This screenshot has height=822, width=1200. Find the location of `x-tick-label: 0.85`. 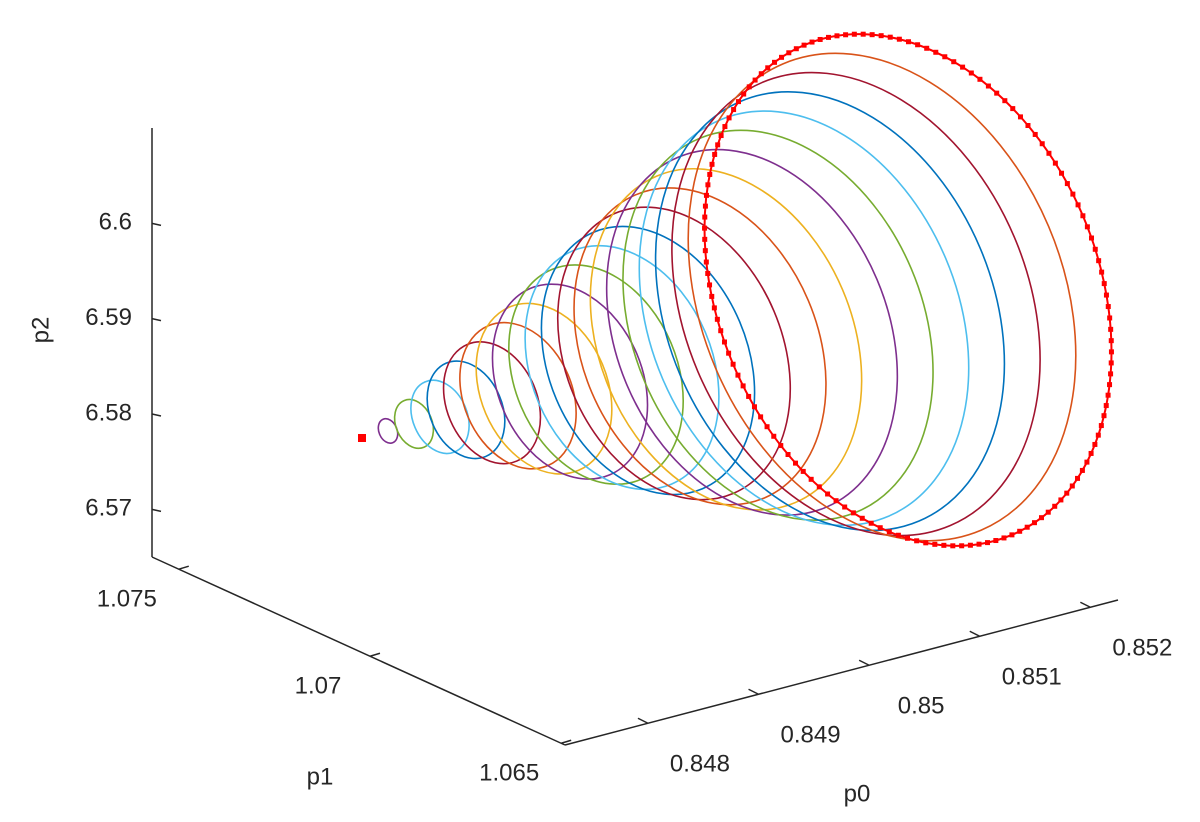

x-tick-label: 0.85 is located at coordinates (921, 706).